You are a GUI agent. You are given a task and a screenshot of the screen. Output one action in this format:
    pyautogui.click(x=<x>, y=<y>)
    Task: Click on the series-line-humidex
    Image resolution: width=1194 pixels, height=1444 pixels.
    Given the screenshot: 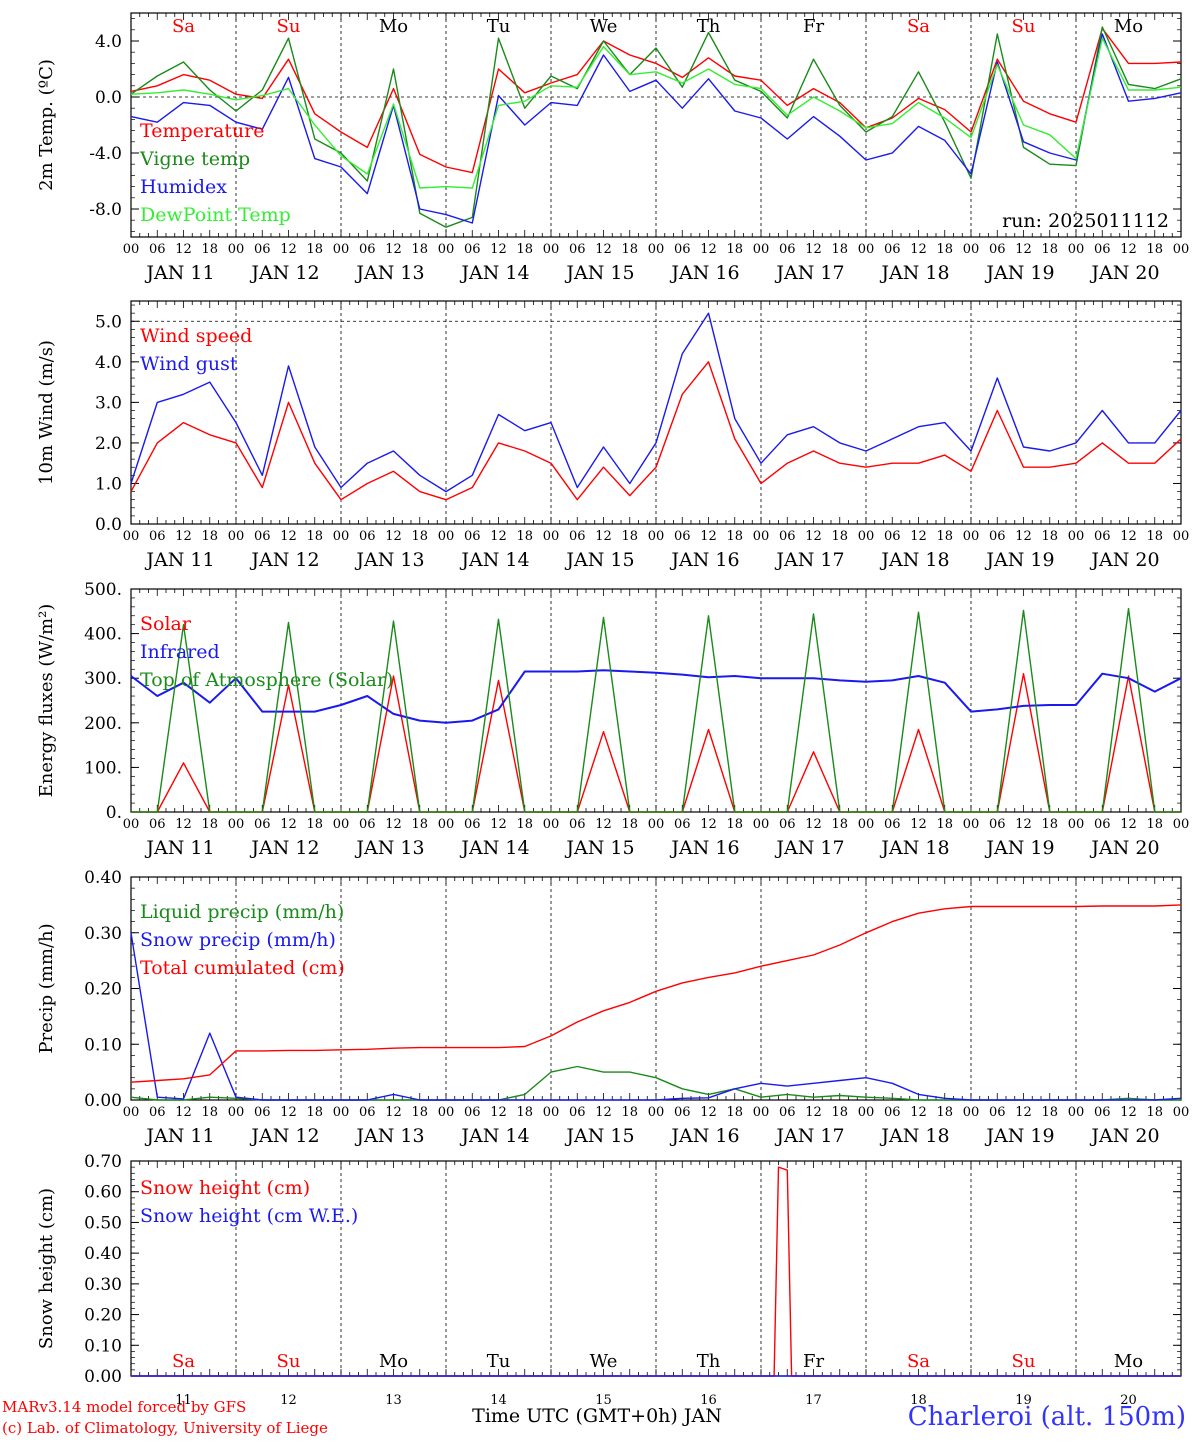 What is the action you would take?
    pyautogui.click(x=656, y=128)
    